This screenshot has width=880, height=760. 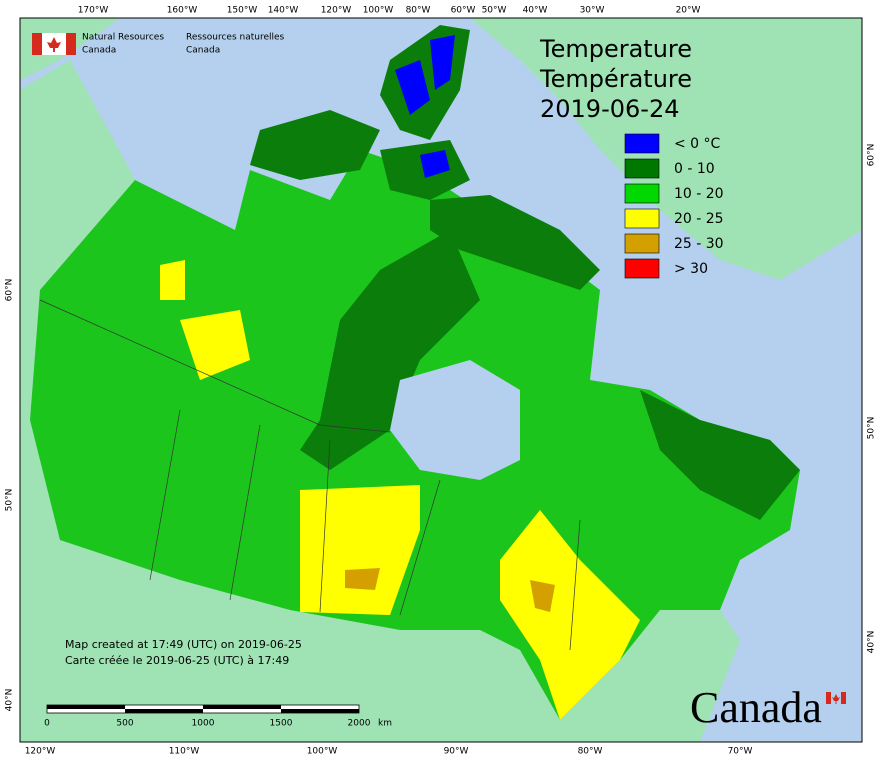 What do you see at coordinates (456, 752) in the screenshot?
I see `longitude-label: 90°W` at bounding box center [456, 752].